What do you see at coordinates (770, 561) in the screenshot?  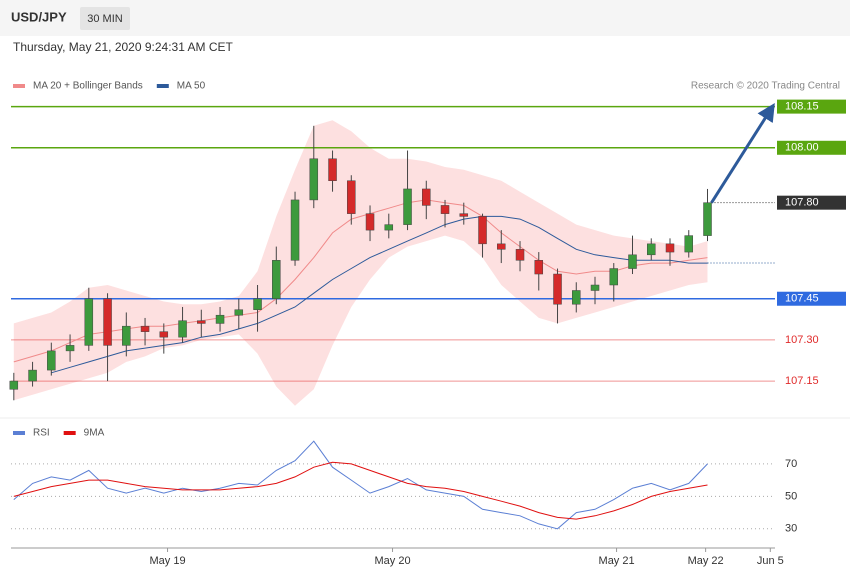 I see `x-tick-label: Jun 5` at bounding box center [770, 561].